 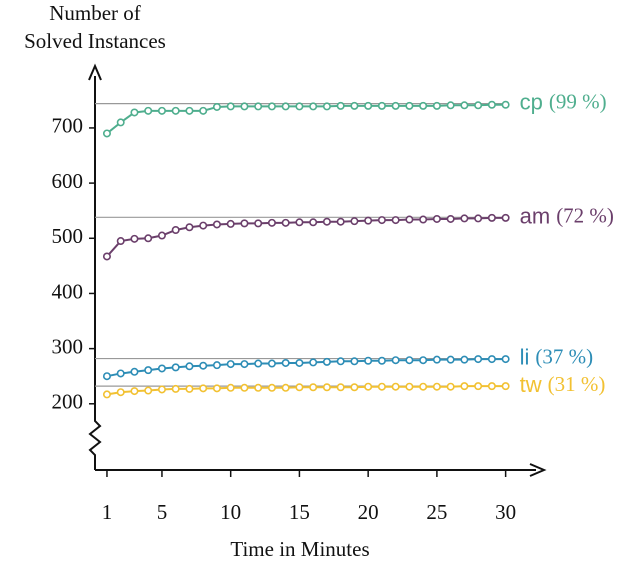 I want to click on y-tick-label: 500, so click(x=68, y=236).